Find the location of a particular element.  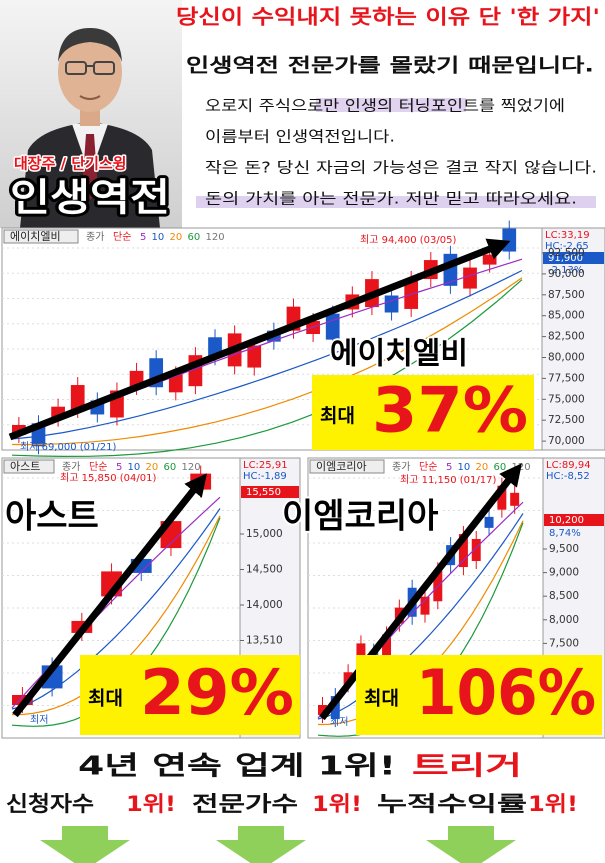

high-label: 최고 15,850 (04/01) is located at coordinates (108, 478).